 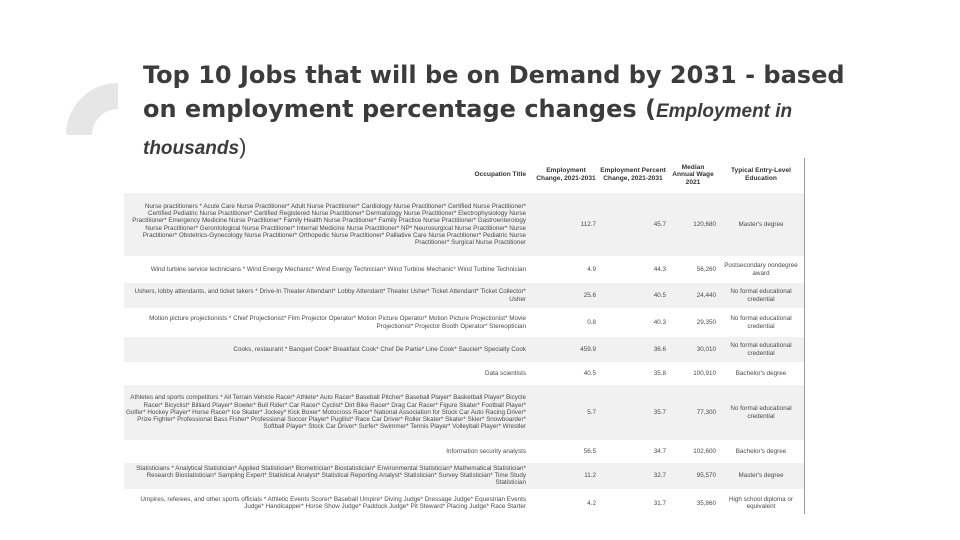 I want to click on header-change: Employment Change, 2021-2031, so click(x=566, y=174).